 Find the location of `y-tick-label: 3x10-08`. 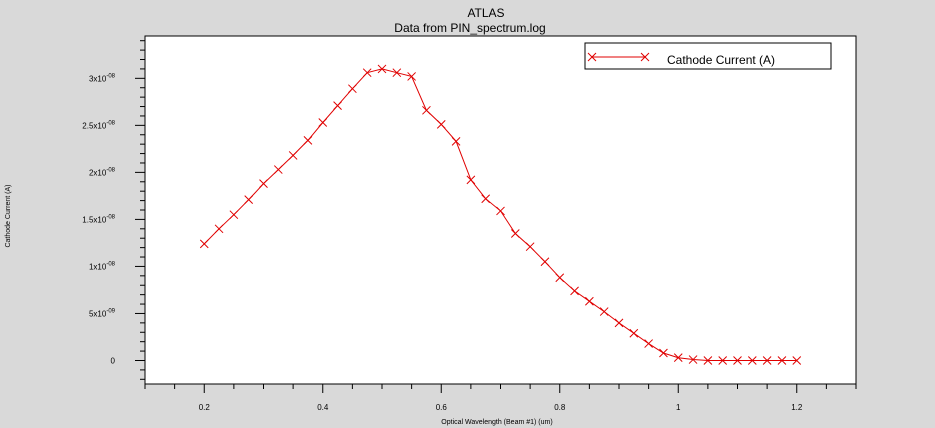

y-tick-label: 3x10-08 is located at coordinates (102, 78).